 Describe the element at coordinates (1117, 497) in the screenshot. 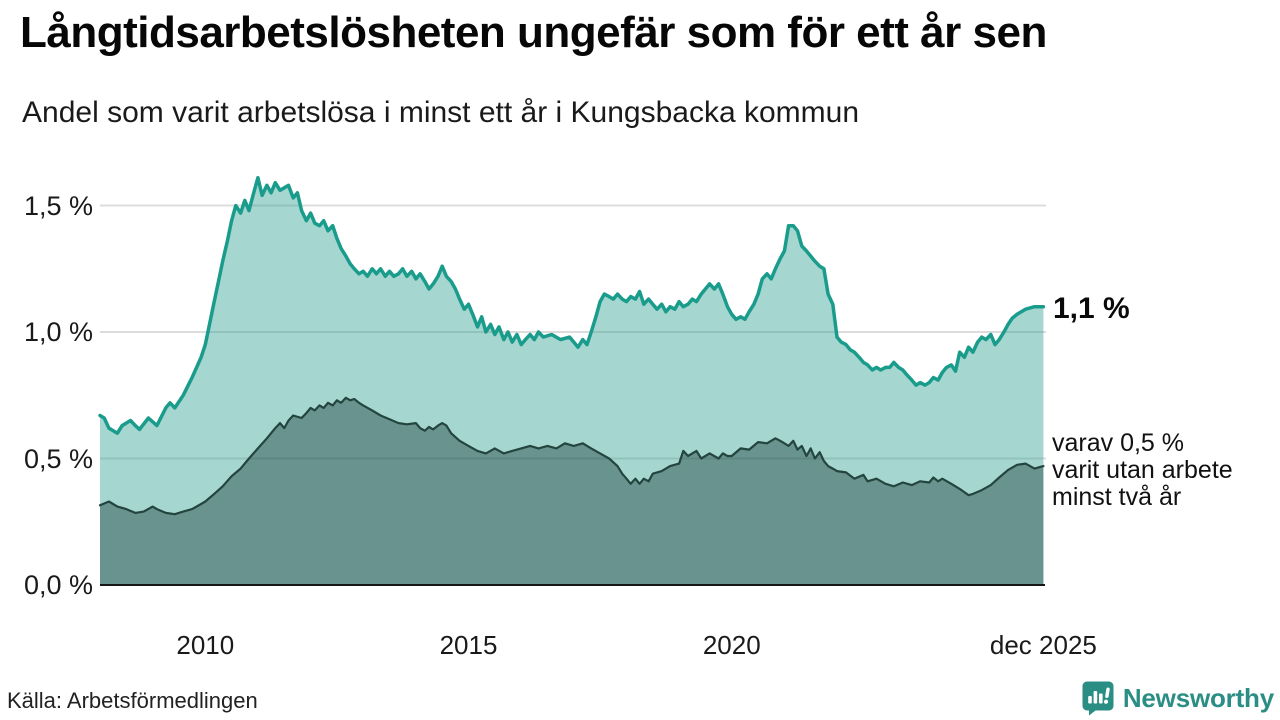

I see `secondary-annotation-line3: minst två år` at that location.